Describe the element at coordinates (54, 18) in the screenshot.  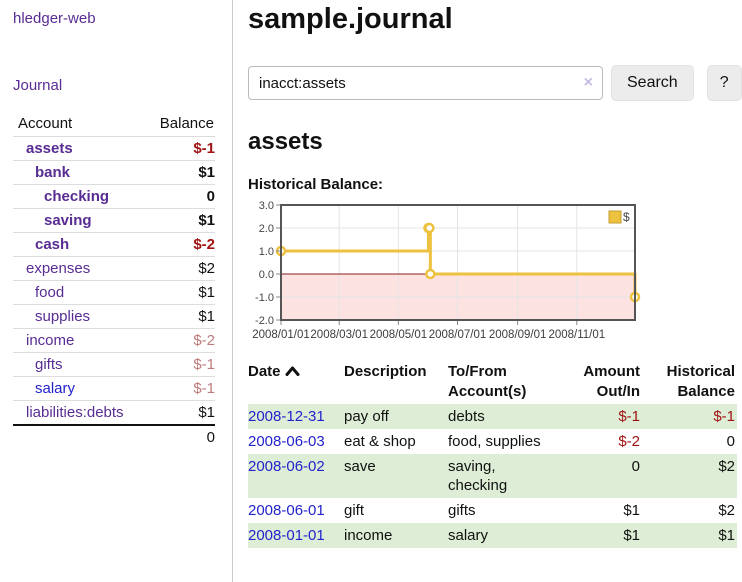
I see `app-title-link: hledger-web` at that location.